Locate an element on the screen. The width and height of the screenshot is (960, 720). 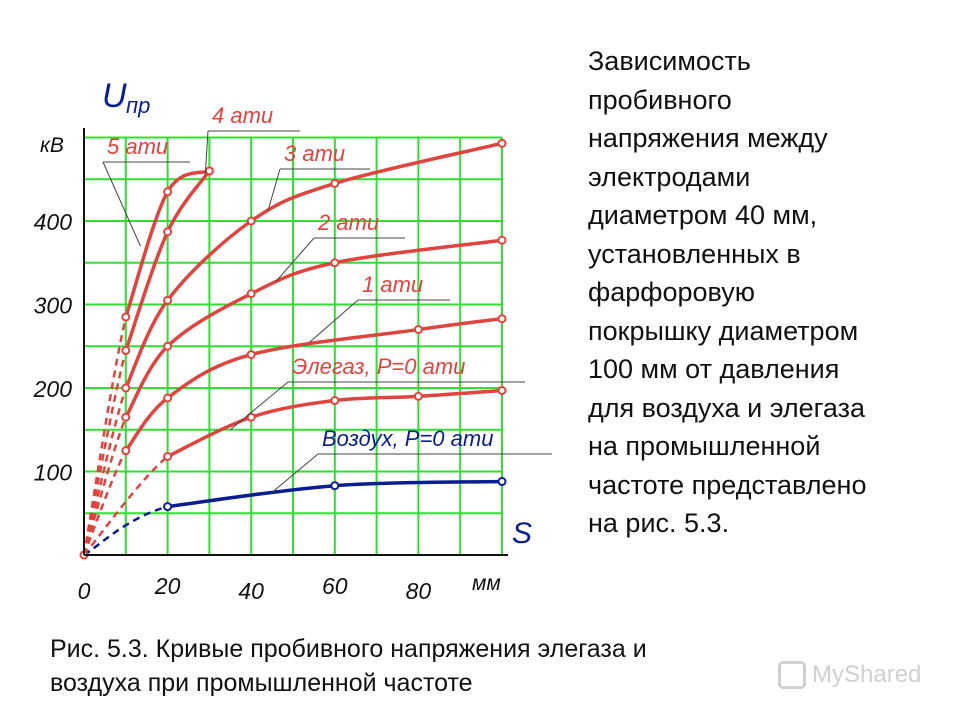
y-tick-label: 100 is located at coordinates (53, 473).